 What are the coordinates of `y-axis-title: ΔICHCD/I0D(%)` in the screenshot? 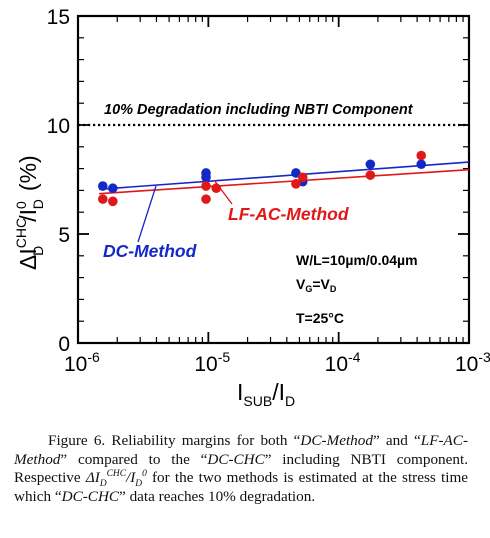 It's located at (29, 212).